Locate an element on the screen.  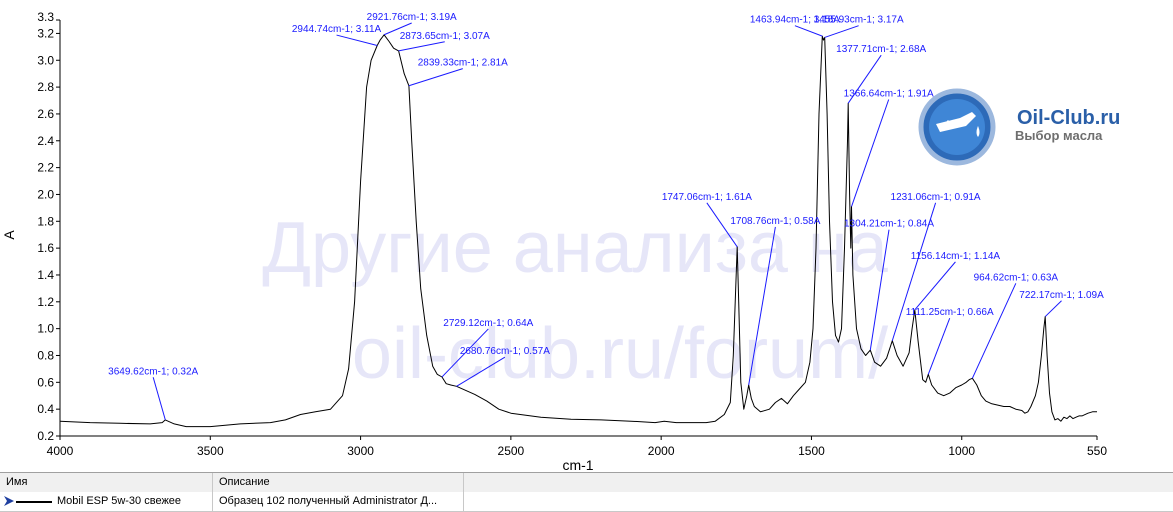
peak-annotation-label: 2944.74cm-1; 3.11A is located at coordinates (337, 29).